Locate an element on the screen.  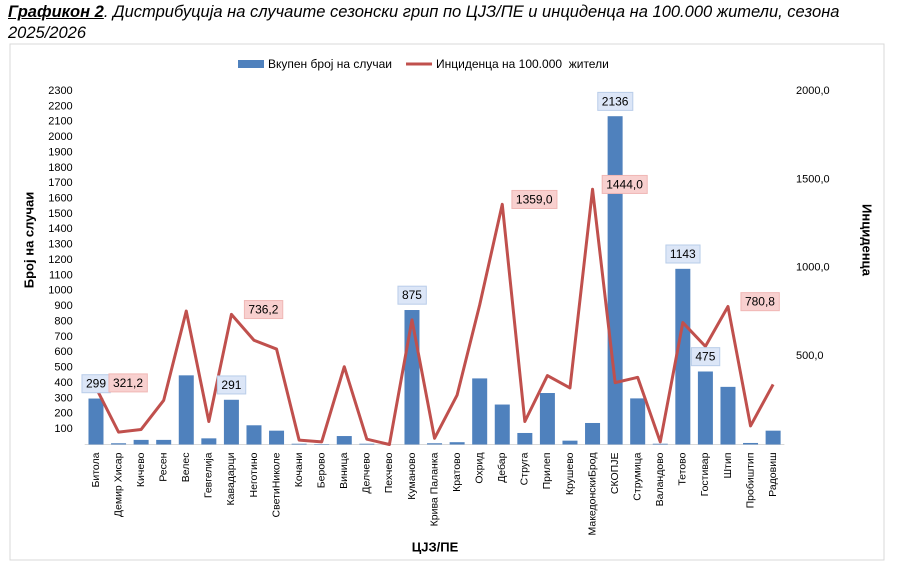
line-value-label: 736,2 is located at coordinates (263, 310).